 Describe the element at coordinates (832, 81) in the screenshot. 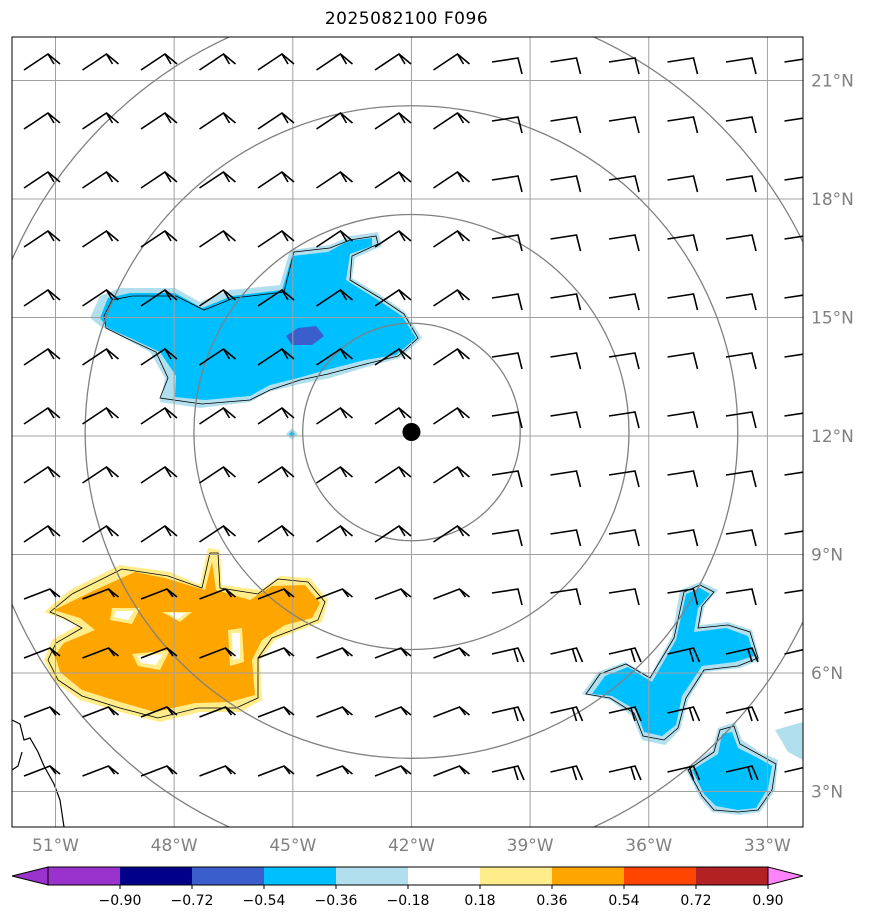

I see `latitude-label: 21°N` at that location.